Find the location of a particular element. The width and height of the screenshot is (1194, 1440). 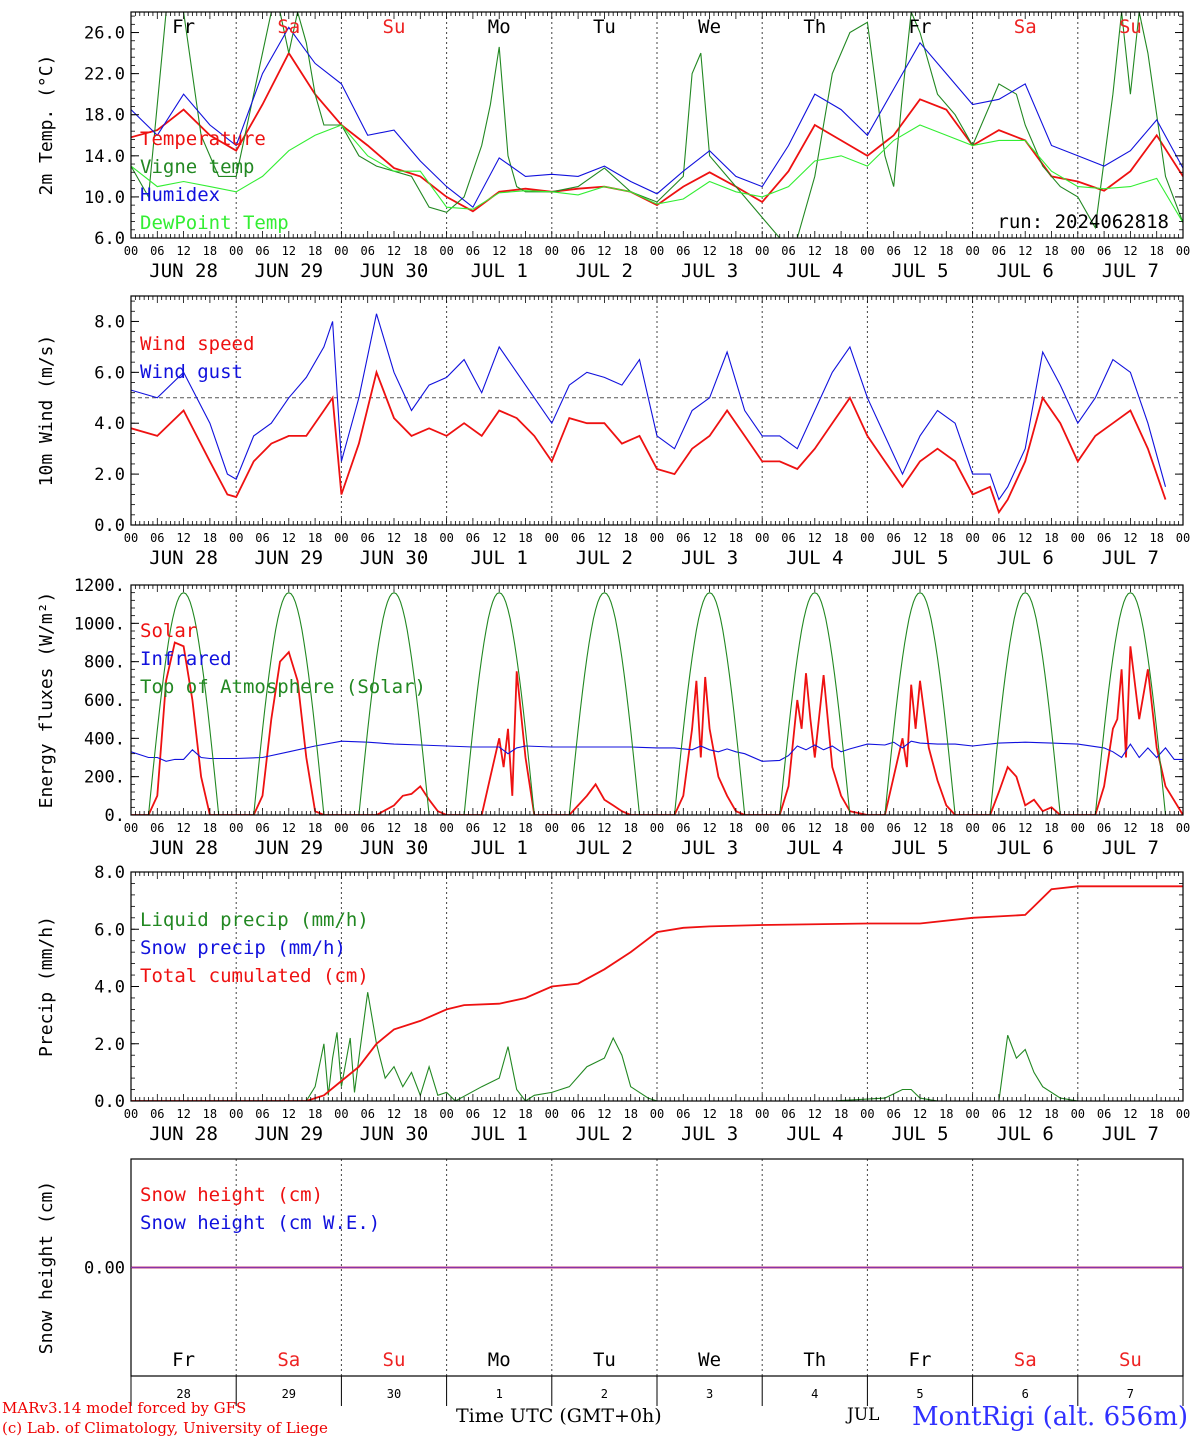

y-tick-label: 0.0 is located at coordinates (109, 1102).